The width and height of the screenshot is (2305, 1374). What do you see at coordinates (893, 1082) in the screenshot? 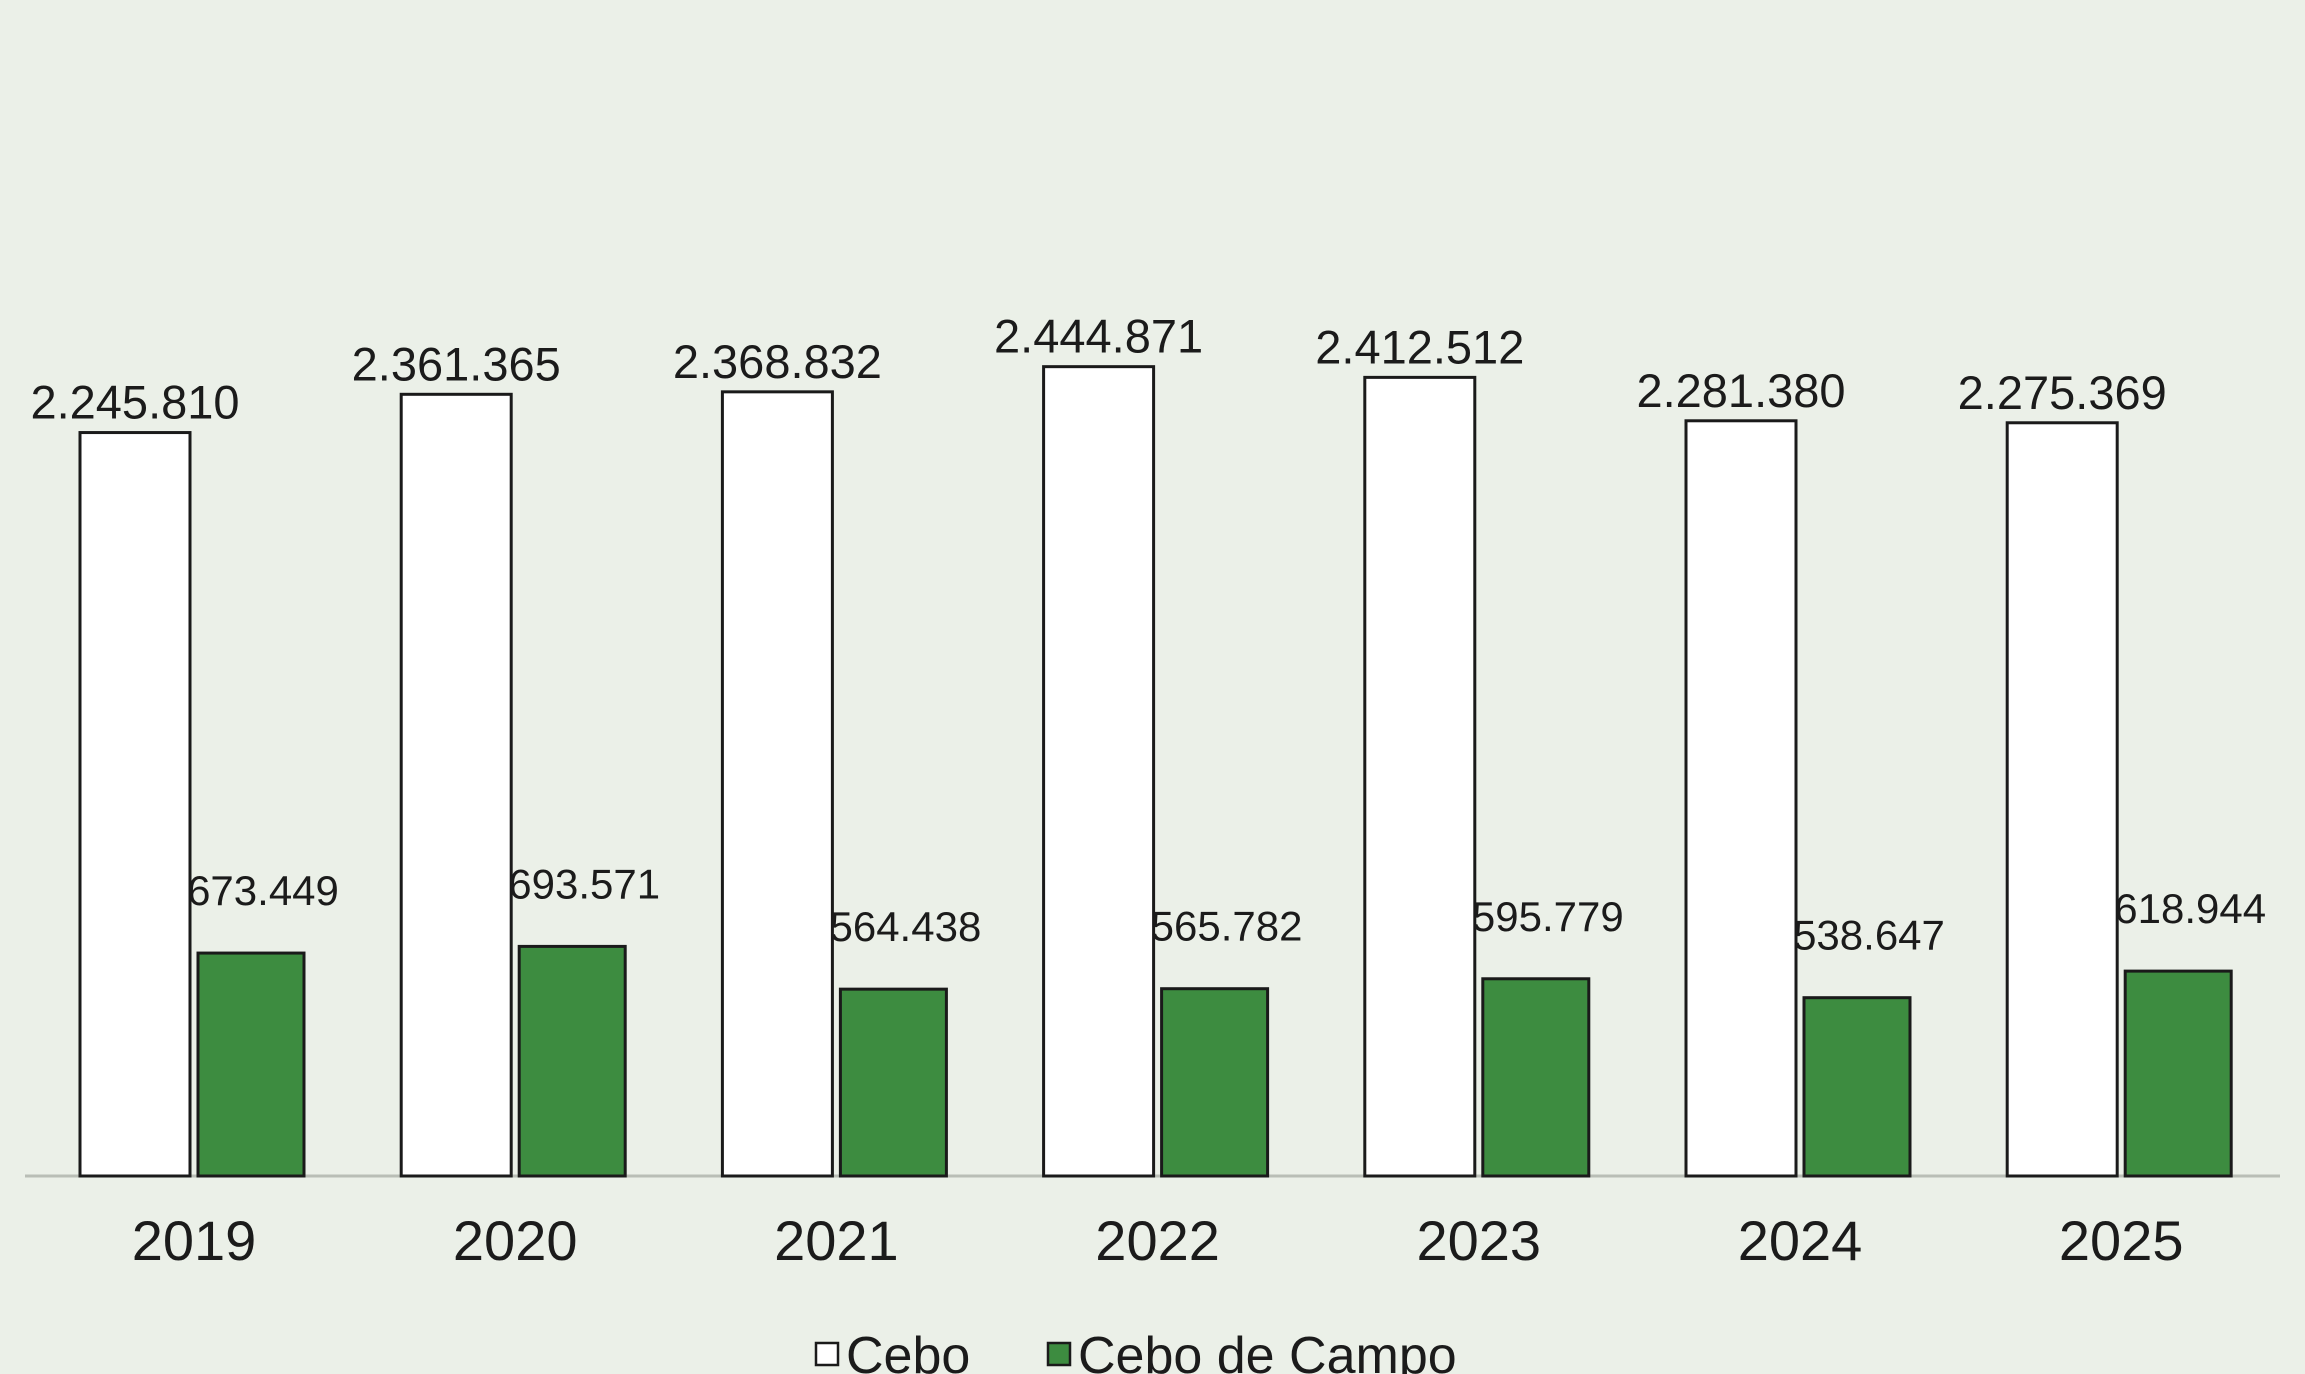
I see `bar-cebo-de-campo-2021` at bounding box center [893, 1082].